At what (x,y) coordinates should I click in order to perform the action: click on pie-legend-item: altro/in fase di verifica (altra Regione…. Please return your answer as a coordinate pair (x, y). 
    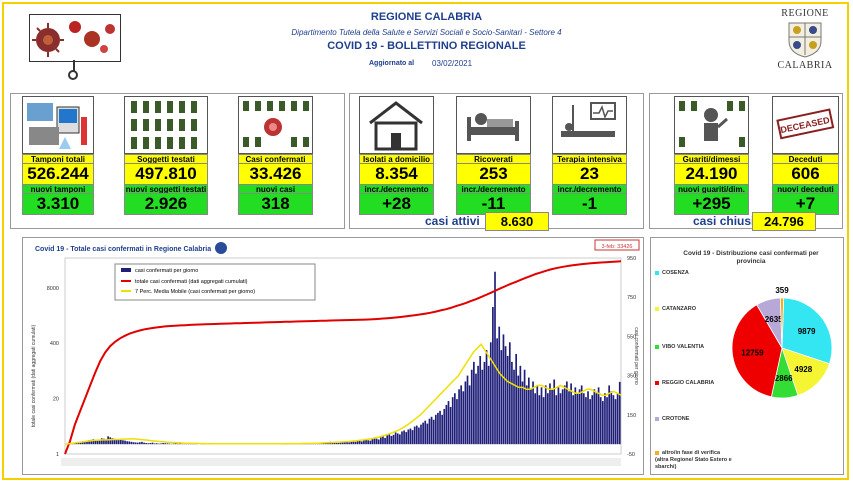
    Looking at the image, I should click on (694, 460).